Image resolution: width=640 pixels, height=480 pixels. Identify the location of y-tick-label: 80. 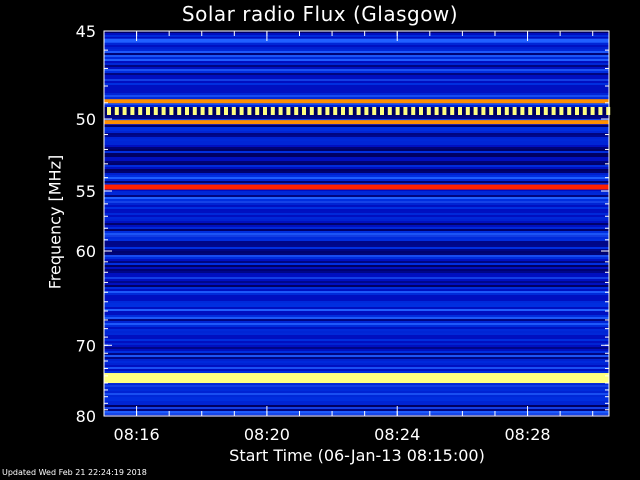
(86, 416).